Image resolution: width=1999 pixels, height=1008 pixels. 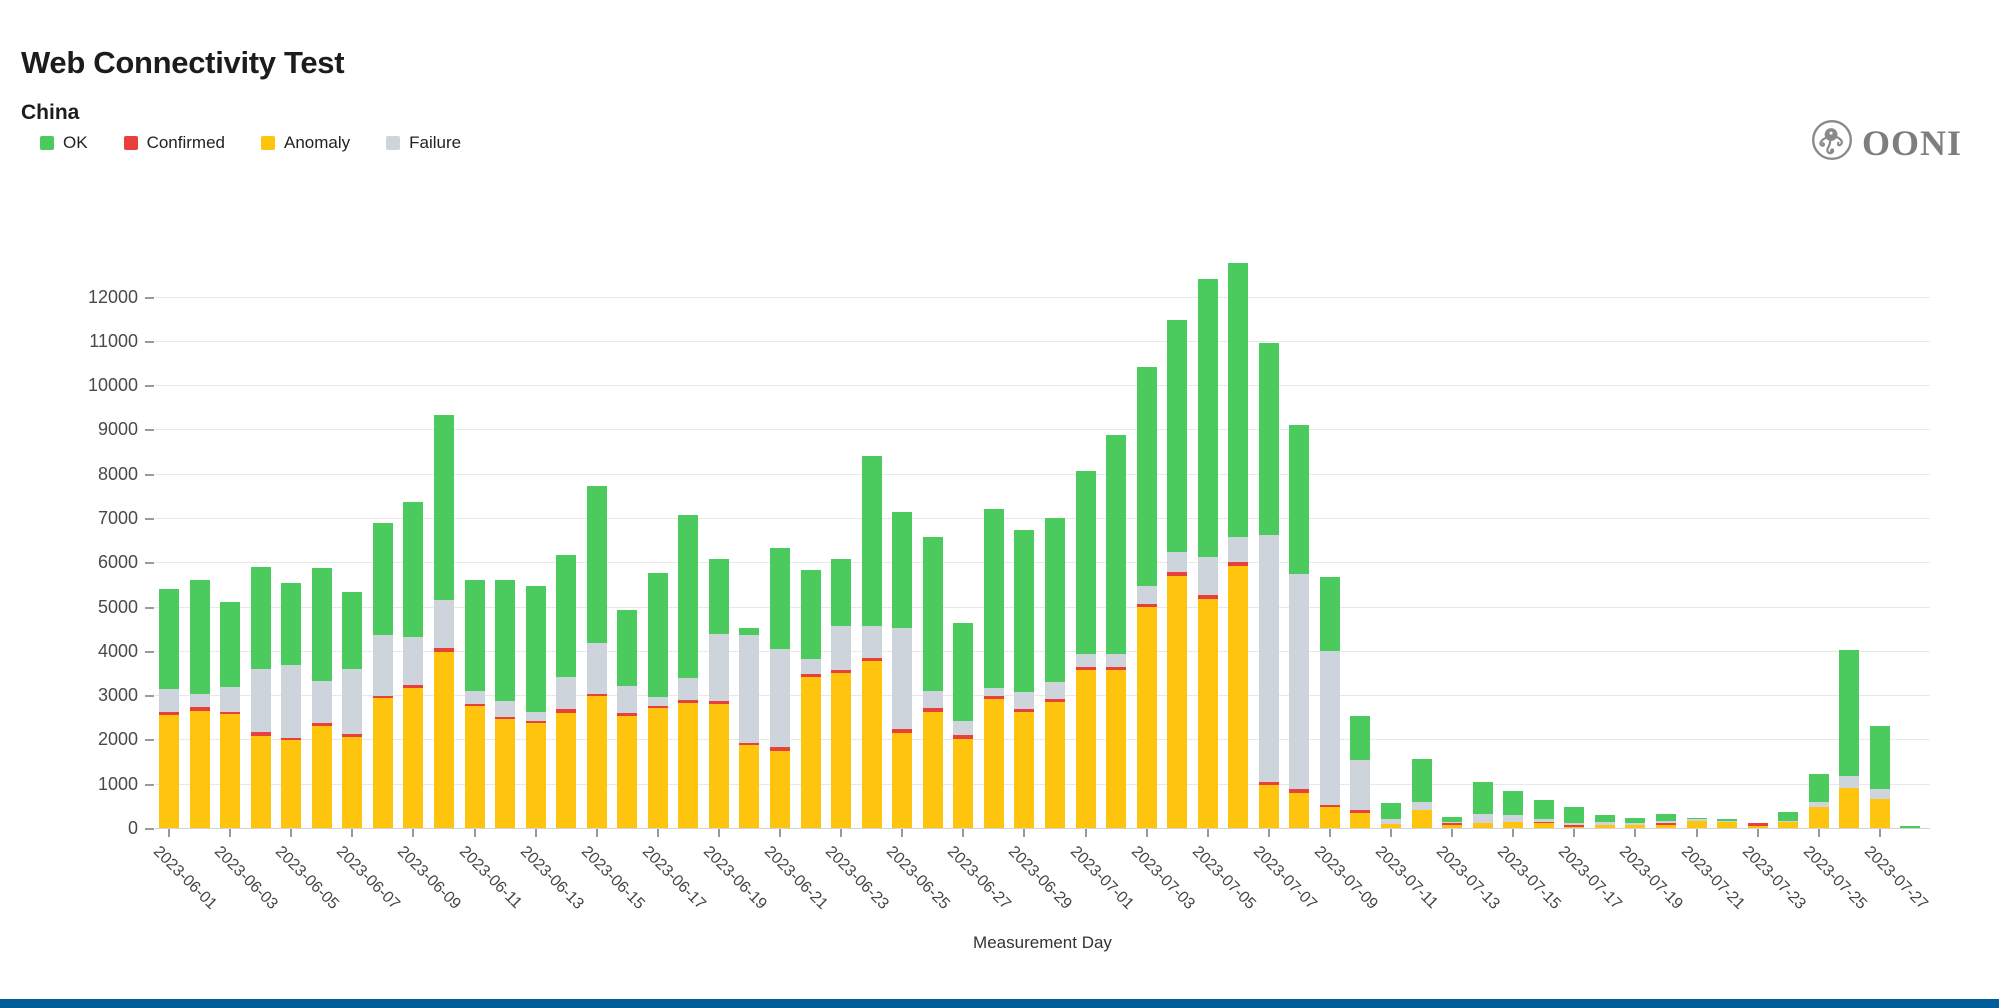 What do you see at coordinates (1886, 142) in the screenshot?
I see `ooni-logo: OONI` at bounding box center [1886, 142].